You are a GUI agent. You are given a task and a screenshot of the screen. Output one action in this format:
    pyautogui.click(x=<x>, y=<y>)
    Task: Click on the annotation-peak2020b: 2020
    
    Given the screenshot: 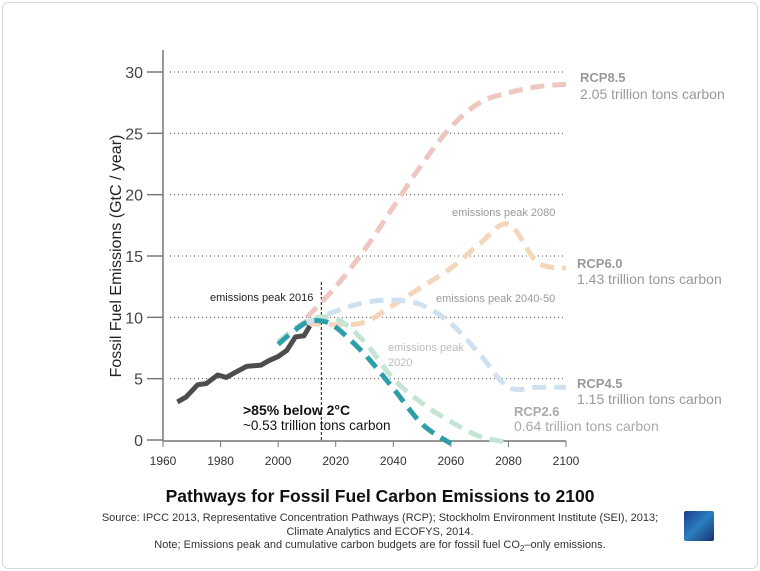 What is the action you would take?
    pyautogui.click(x=400, y=363)
    